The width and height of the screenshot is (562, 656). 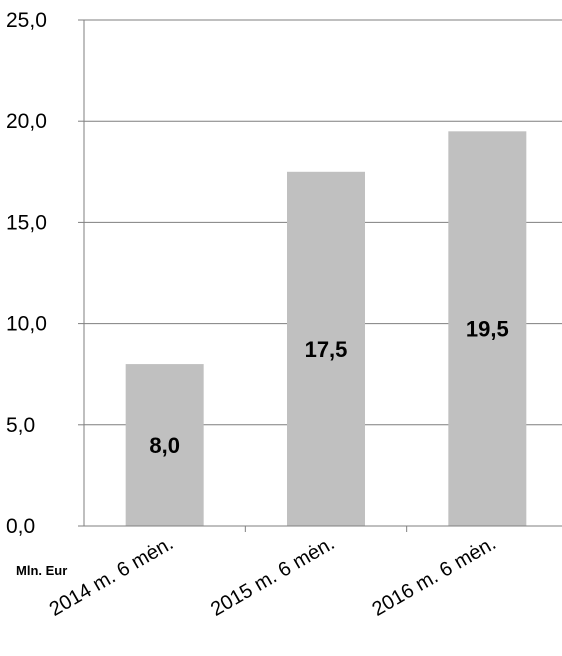 What do you see at coordinates (26, 222) in the screenshot?
I see `y-tick-label: 15,0` at bounding box center [26, 222].